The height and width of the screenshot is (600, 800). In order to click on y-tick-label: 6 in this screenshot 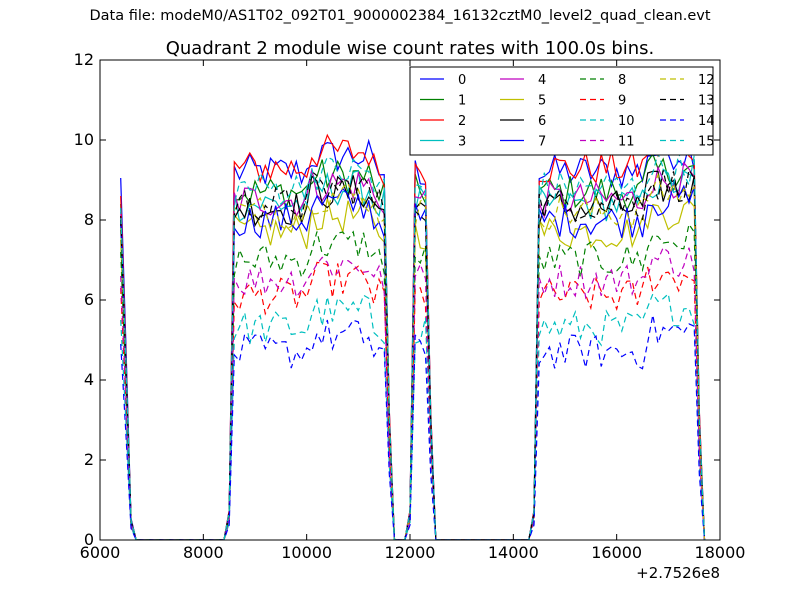, I will do `click(89, 299)`.